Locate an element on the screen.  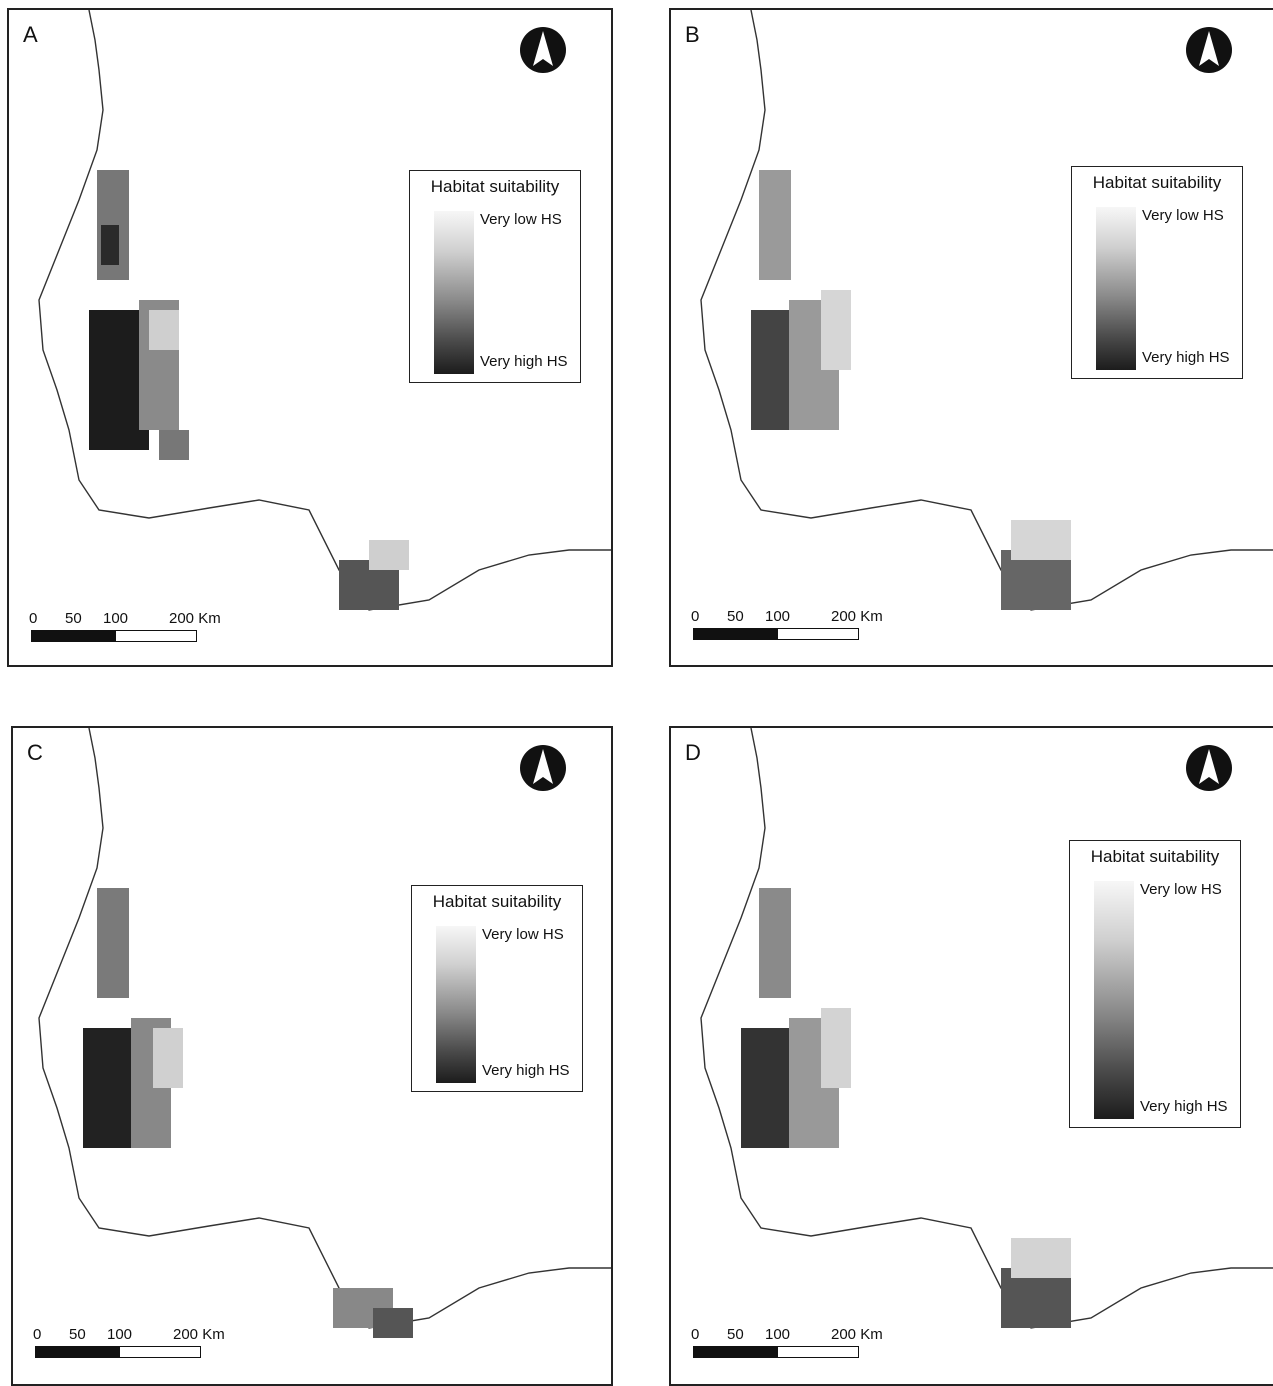
panel-letter: C is located at coordinates (35, 752).